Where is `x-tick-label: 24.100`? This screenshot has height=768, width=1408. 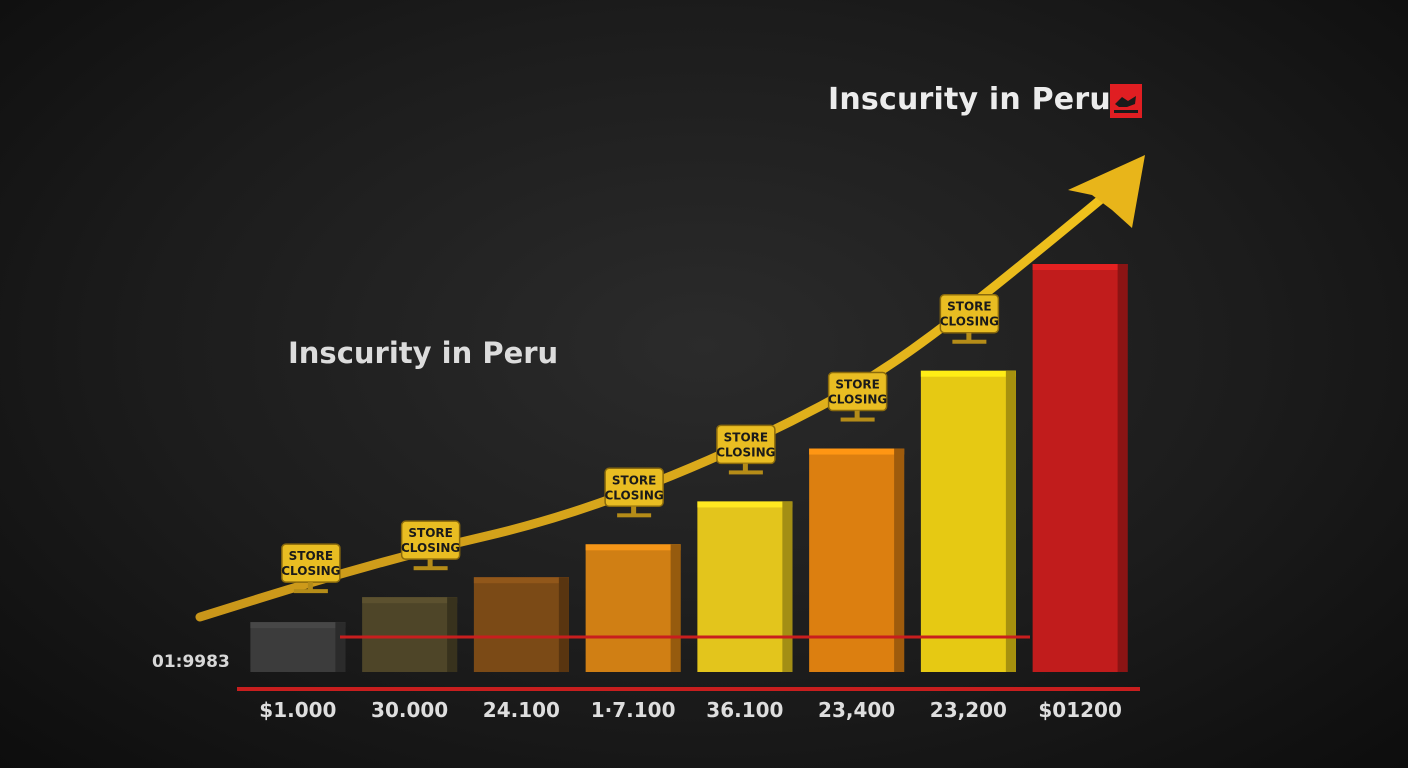
x-tick-label: 24.100 is located at coordinates (521, 710).